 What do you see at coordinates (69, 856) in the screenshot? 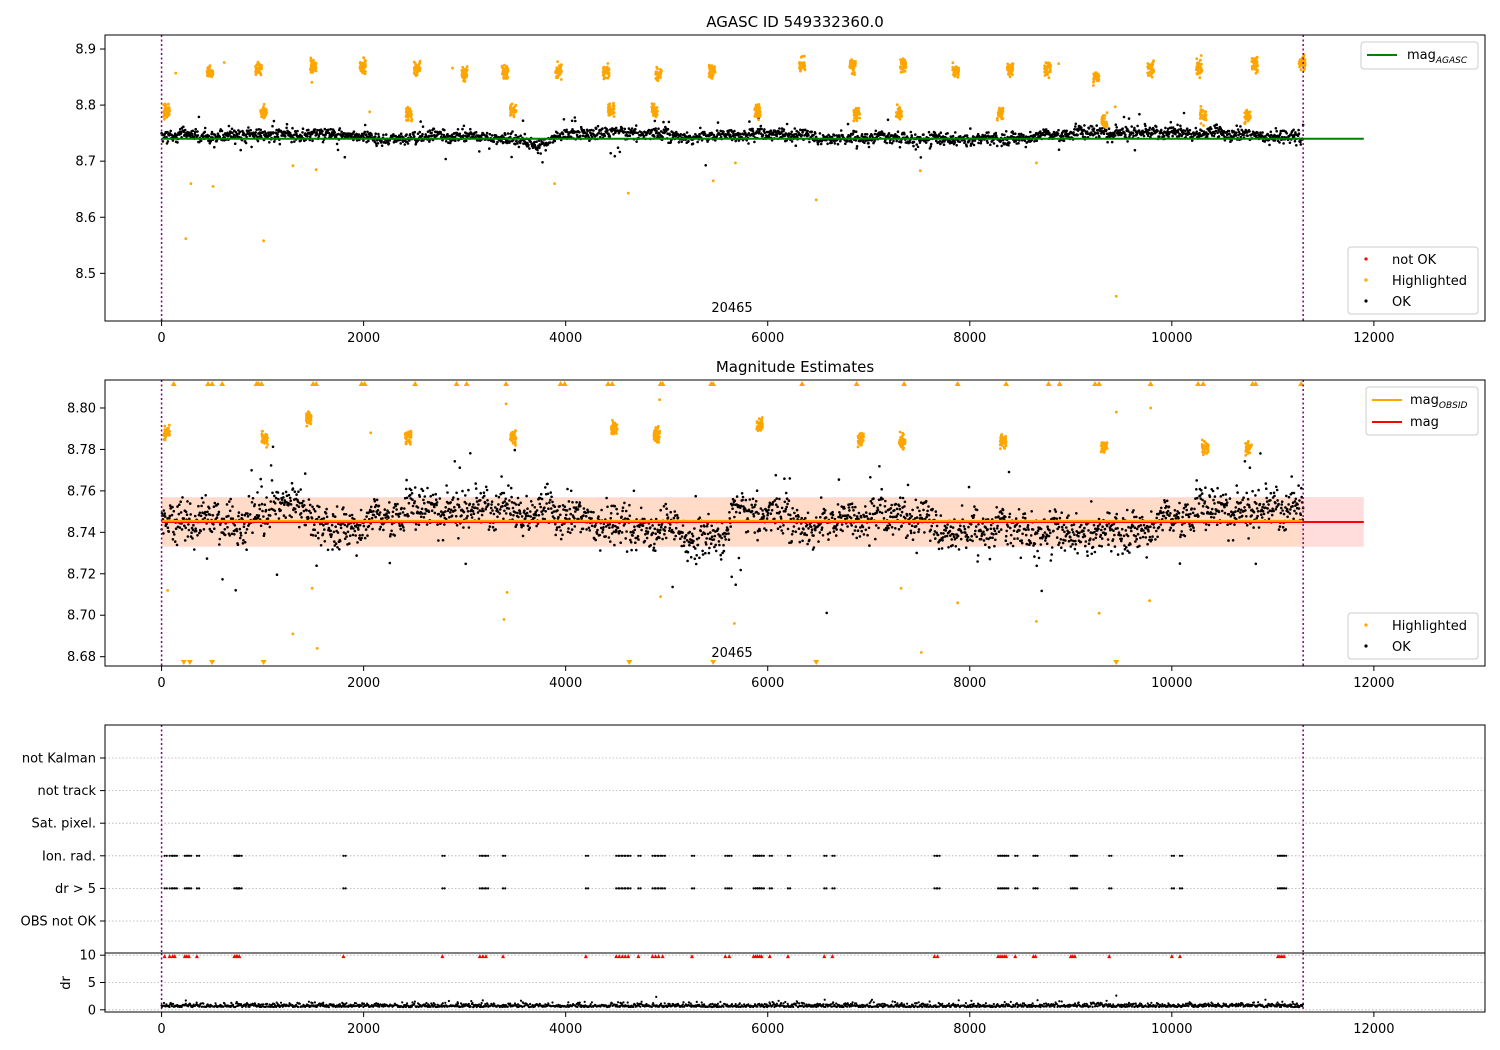
I see `flag-row-label: Ion. rad.` at bounding box center [69, 856].